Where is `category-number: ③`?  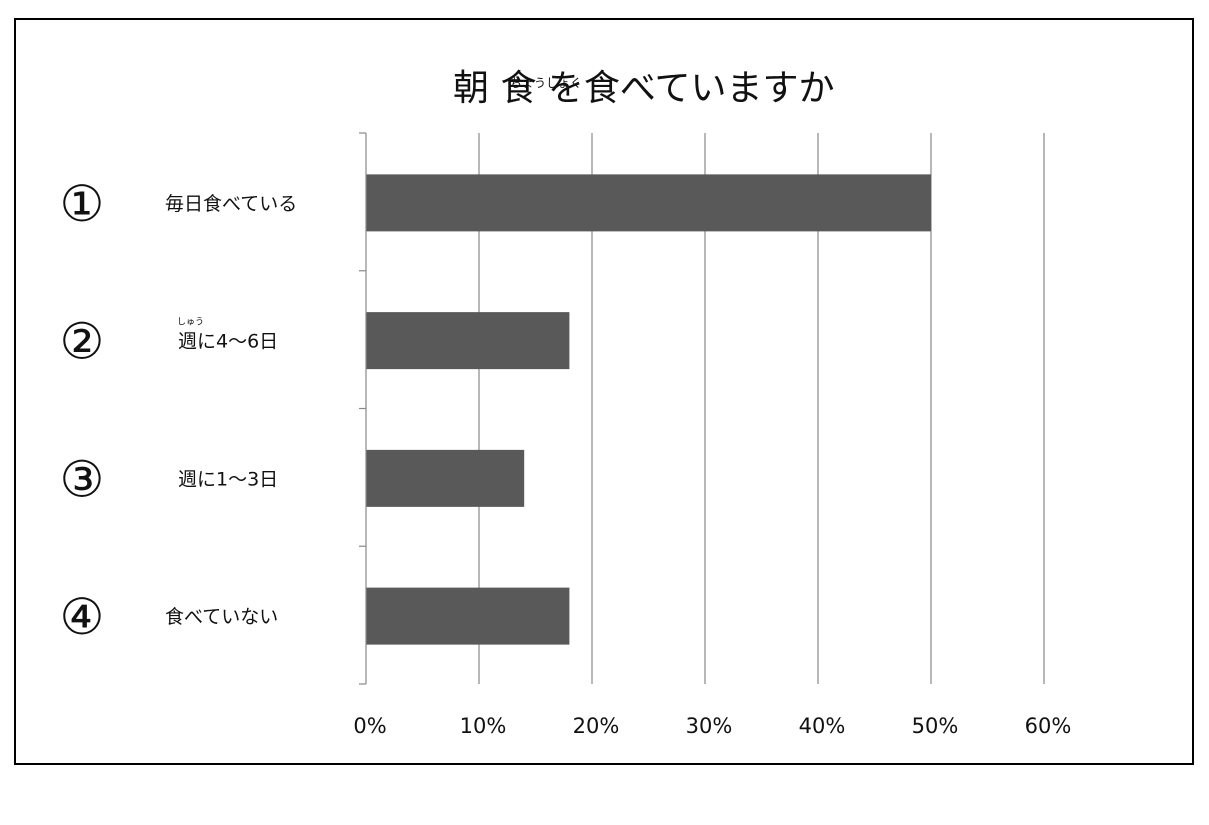
category-number: ③ is located at coordinates (82, 479).